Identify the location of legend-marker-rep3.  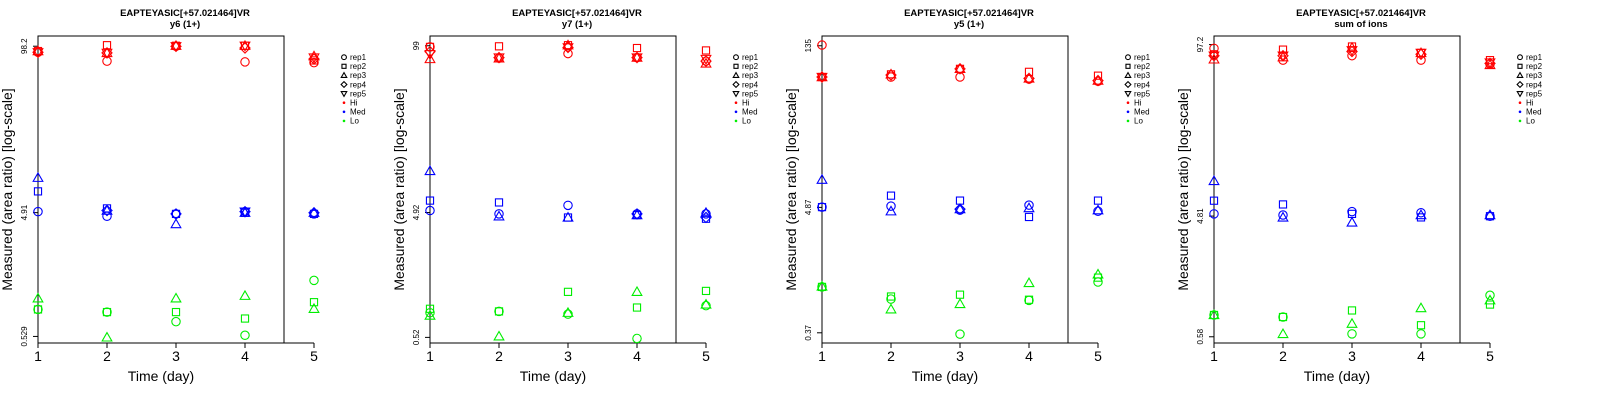
(736, 75).